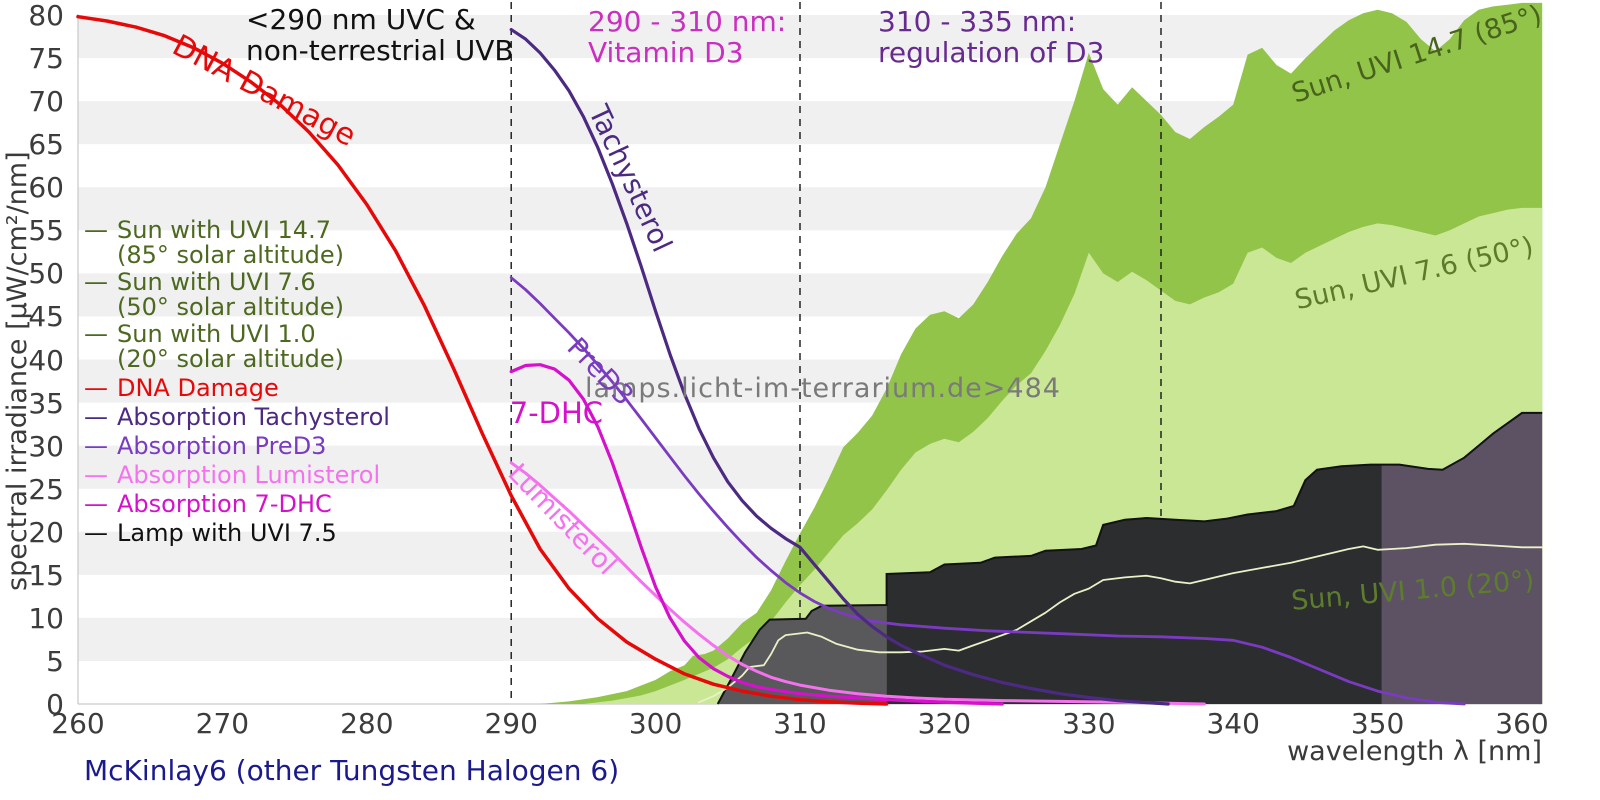 This screenshot has height=800, width=1600. I want to click on watermark: lamps.licht-im-terrarium.de>484, so click(823, 388).